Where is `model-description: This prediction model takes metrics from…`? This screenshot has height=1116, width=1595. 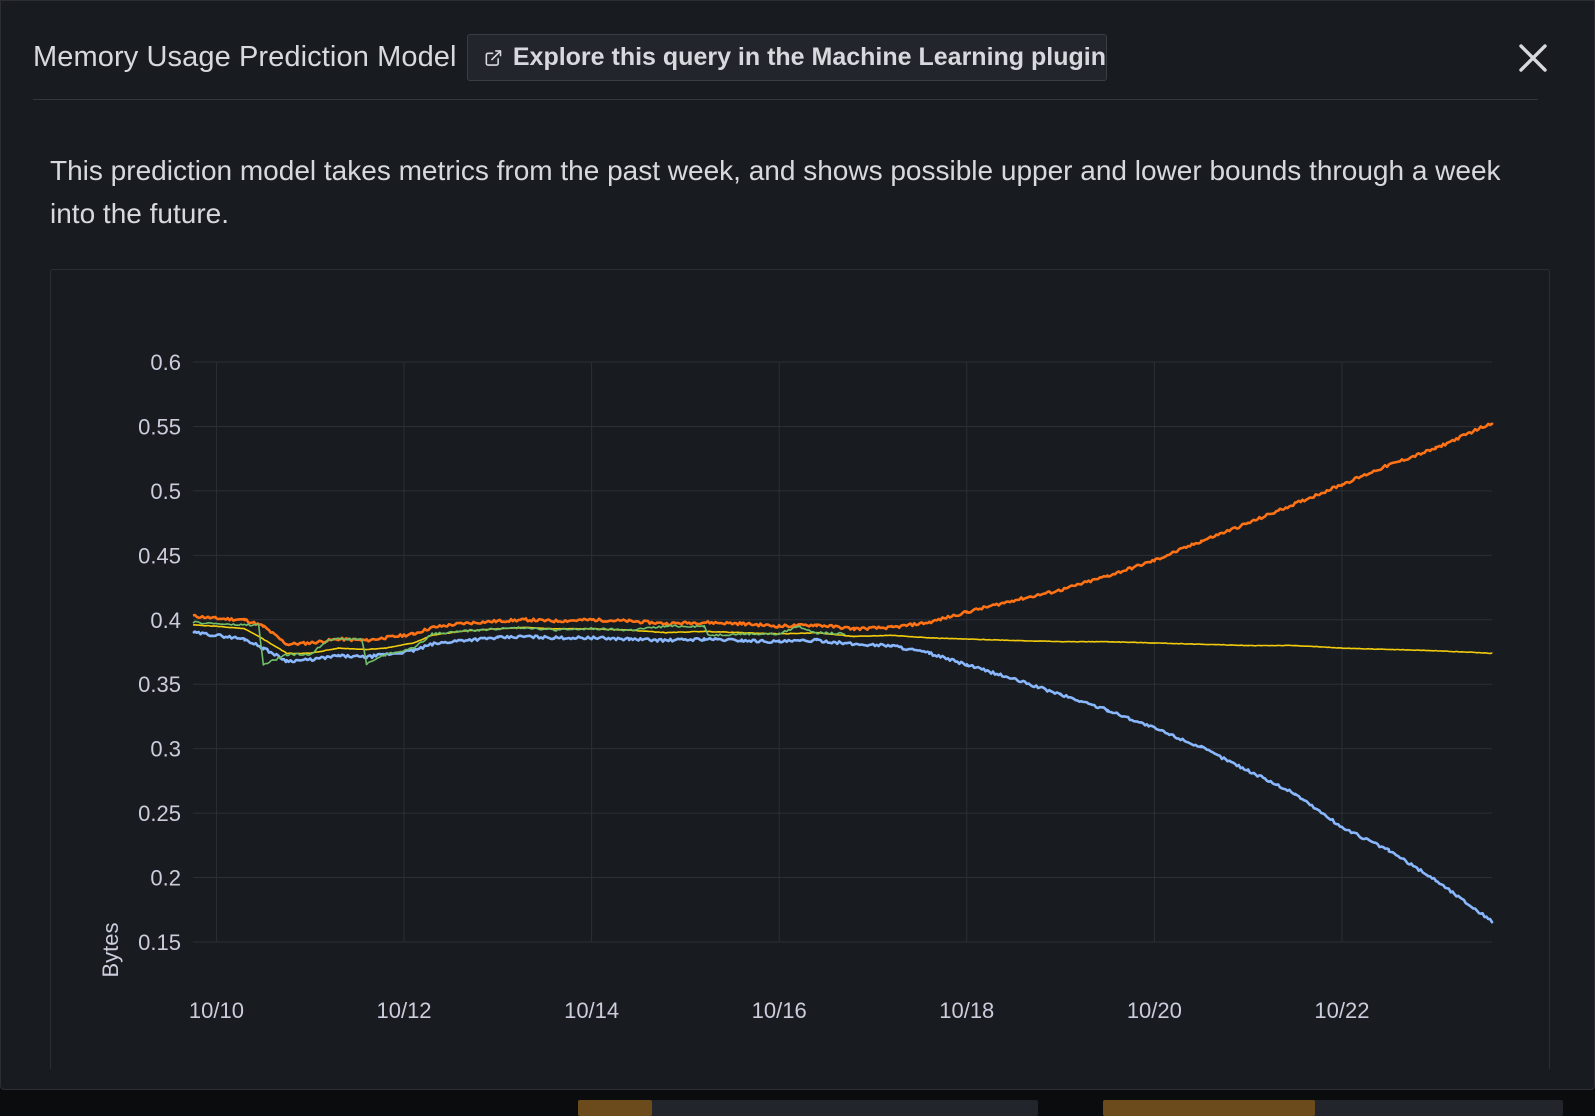 model-description: This prediction model takes metrics from… is located at coordinates (775, 192).